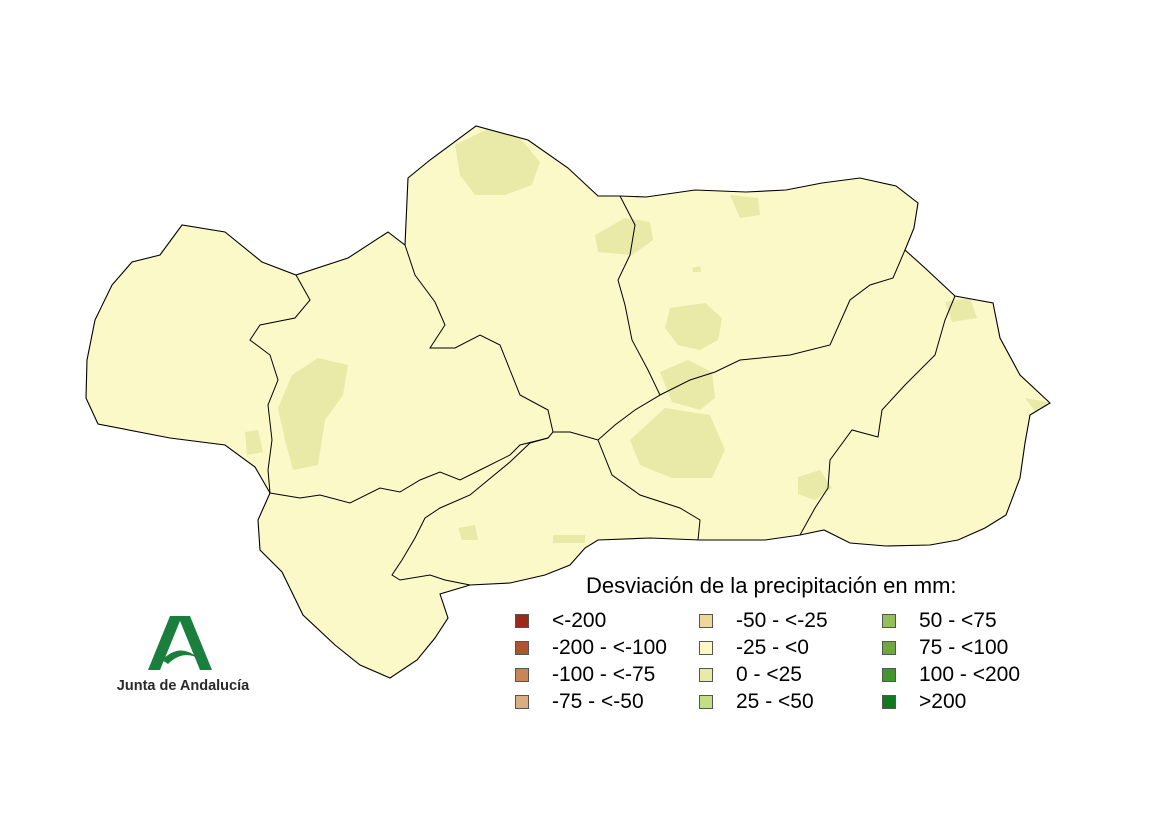 The image size is (1169, 826). I want to click on legend-label: -75 - <-50, so click(598, 701).